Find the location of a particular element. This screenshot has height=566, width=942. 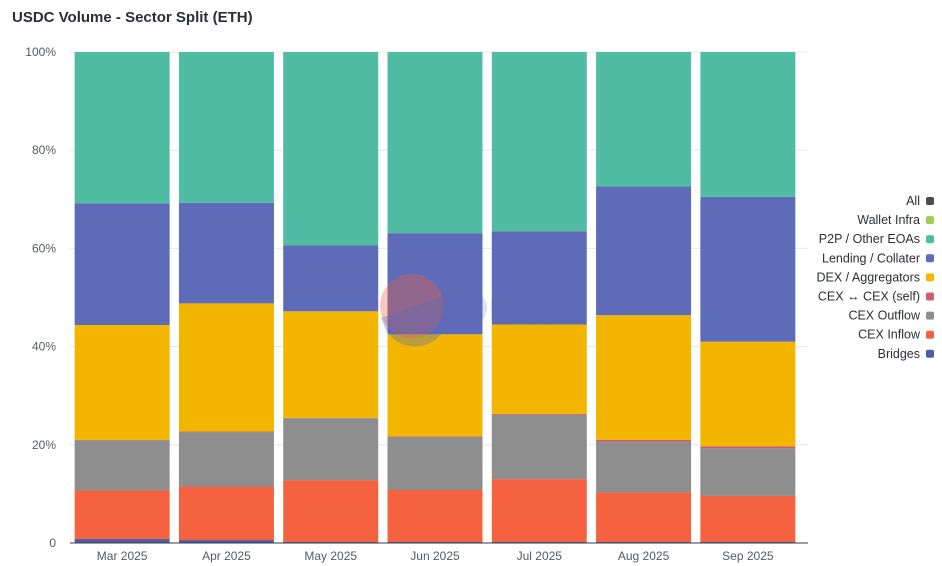

legend-item: Wallet Infra is located at coordinates (895, 220).